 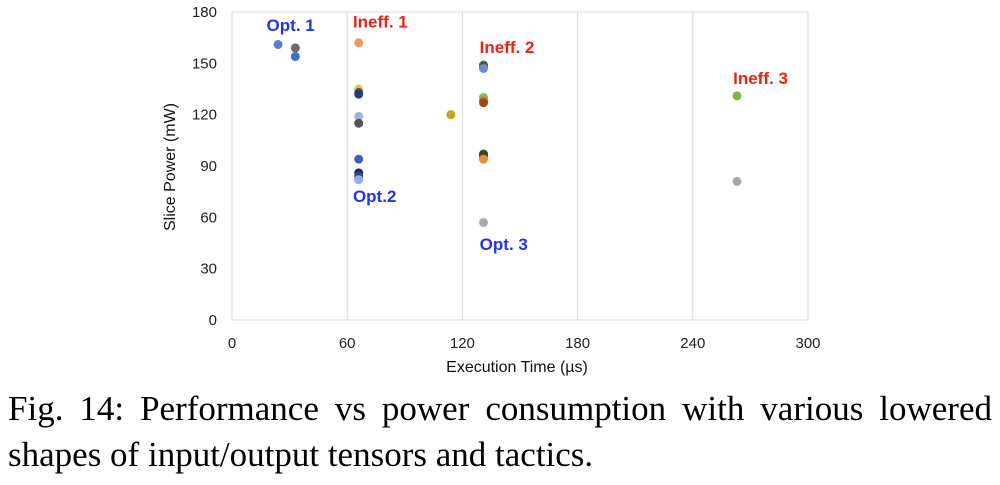 I want to click on annotation-label: Ineff. 1, so click(x=380, y=21).